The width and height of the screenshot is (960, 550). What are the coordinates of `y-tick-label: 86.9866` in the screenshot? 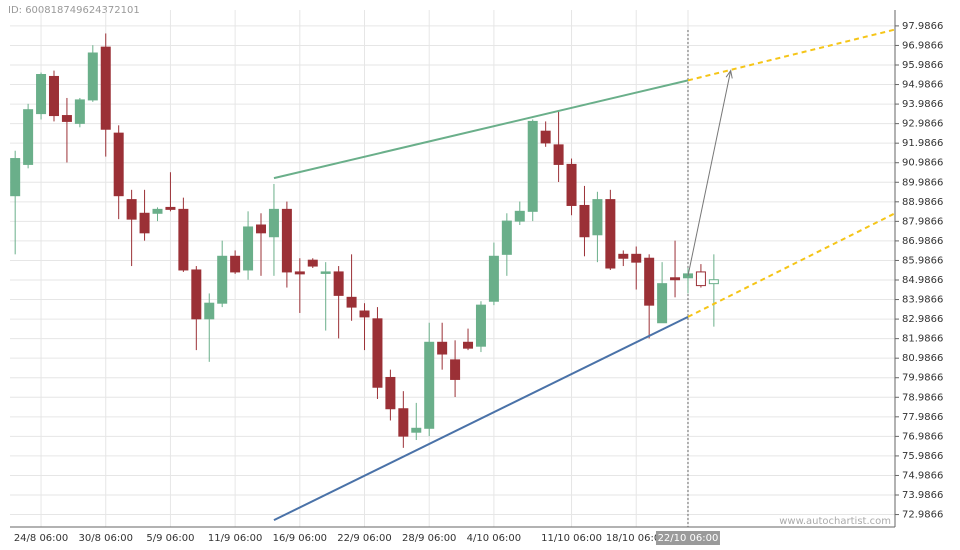 It's located at (922, 241).